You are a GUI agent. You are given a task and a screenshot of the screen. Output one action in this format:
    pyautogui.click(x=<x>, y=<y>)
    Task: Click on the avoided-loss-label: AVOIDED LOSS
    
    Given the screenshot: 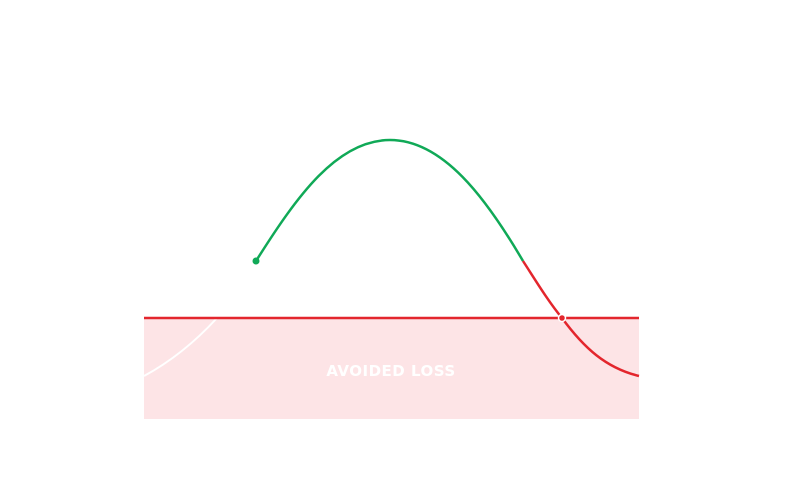 What is the action you would take?
    pyautogui.click(x=390, y=371)
    